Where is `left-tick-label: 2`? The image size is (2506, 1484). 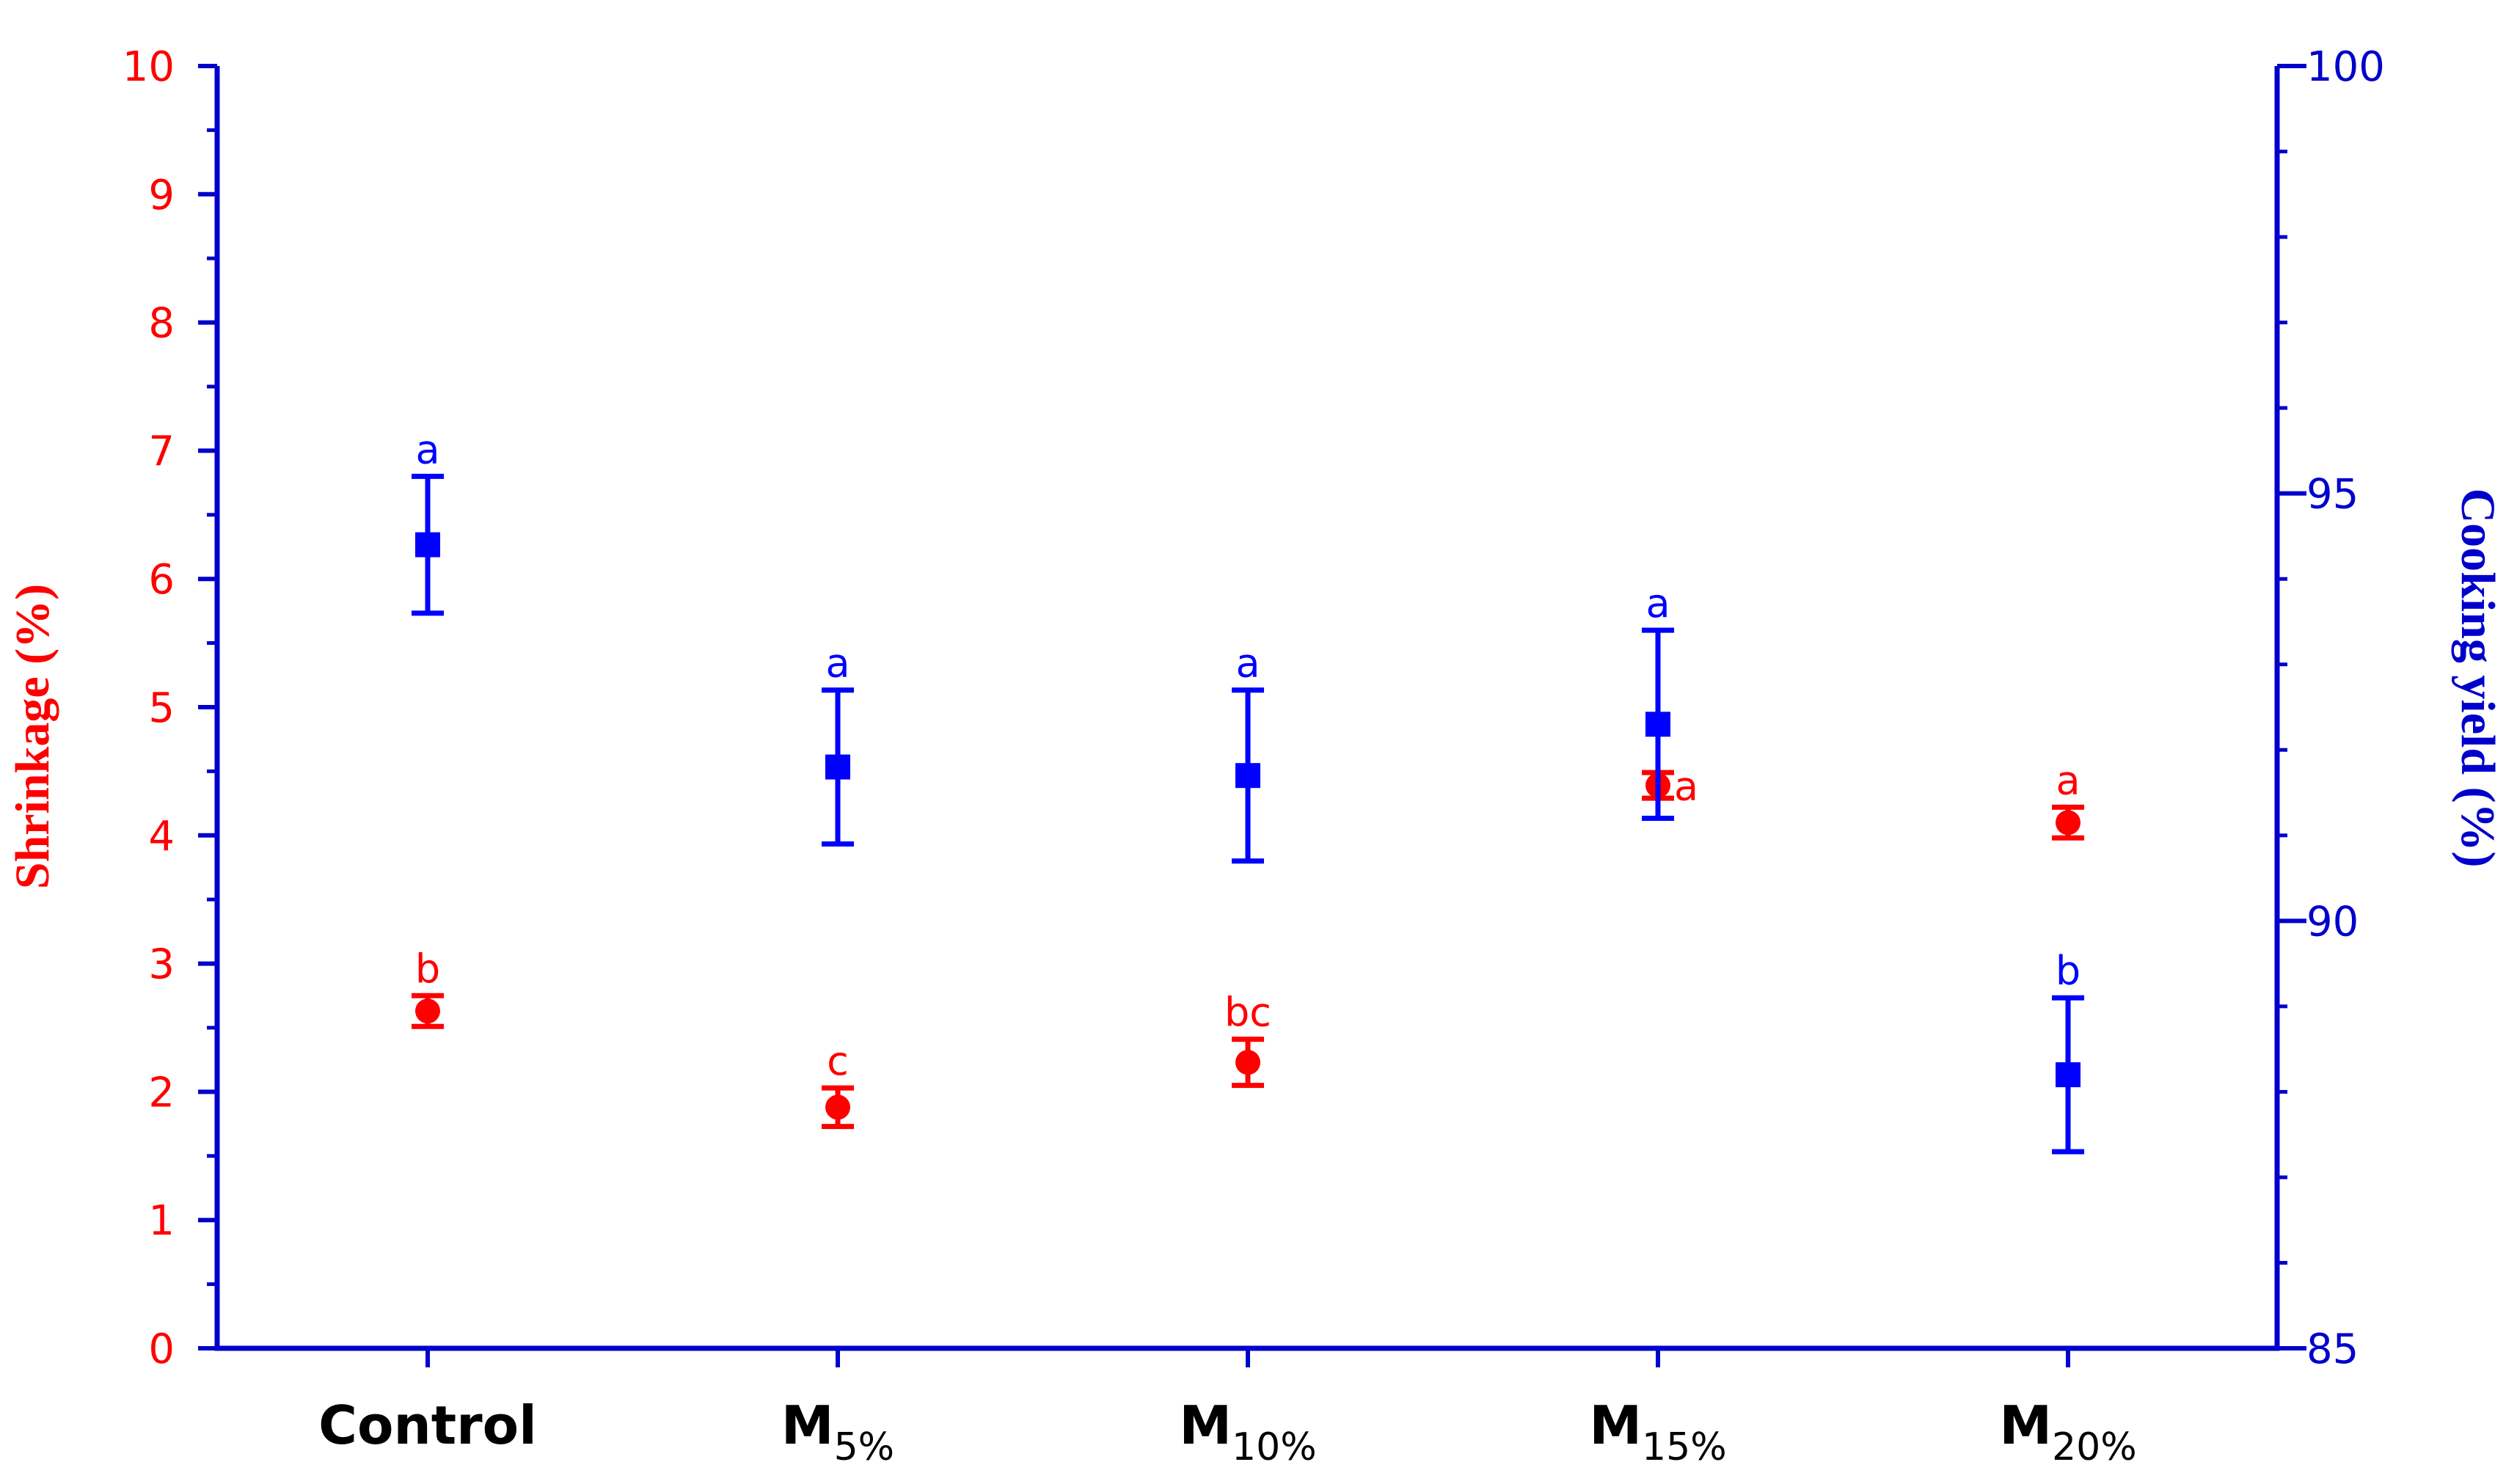 left-tick-label: 2 is located at coordinates (161, 1092).